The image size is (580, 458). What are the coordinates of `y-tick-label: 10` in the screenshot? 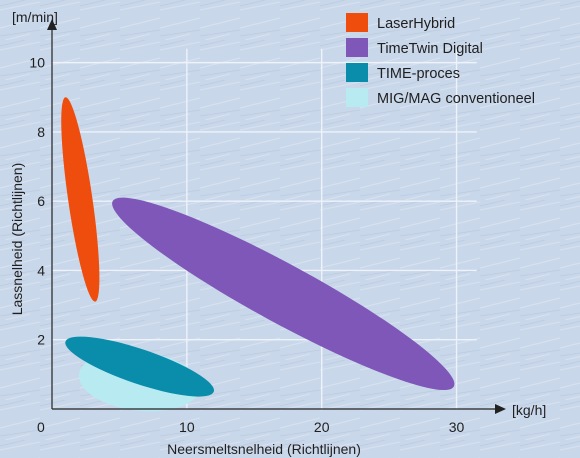 It's located at (37, 63).